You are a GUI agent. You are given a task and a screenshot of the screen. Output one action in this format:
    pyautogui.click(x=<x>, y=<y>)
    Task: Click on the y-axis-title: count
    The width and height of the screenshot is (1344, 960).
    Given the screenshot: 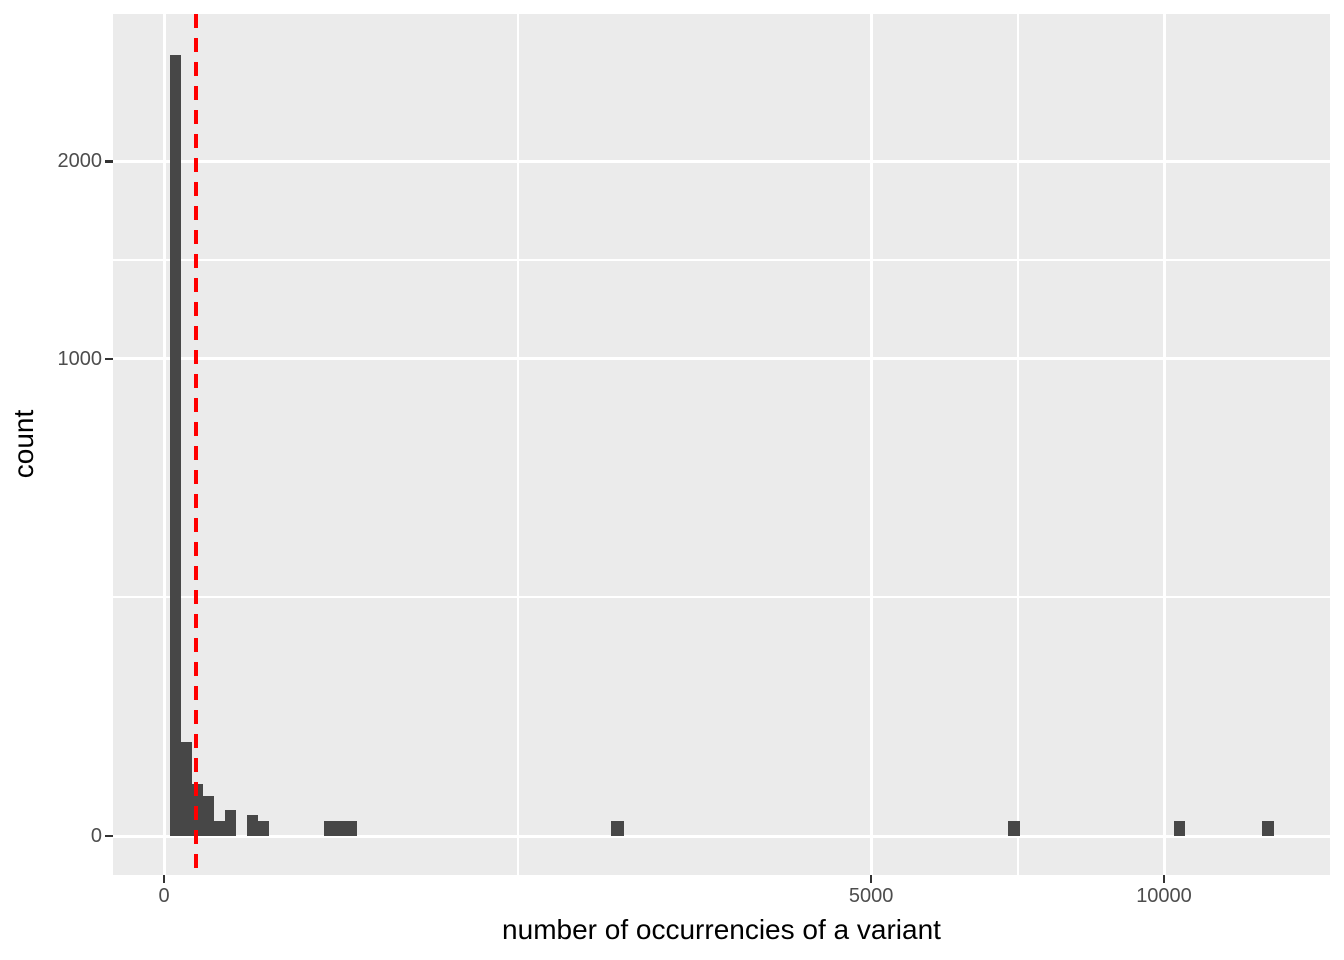 What is the action you would take?
    pyautogui.click(x=23, y=444)
    